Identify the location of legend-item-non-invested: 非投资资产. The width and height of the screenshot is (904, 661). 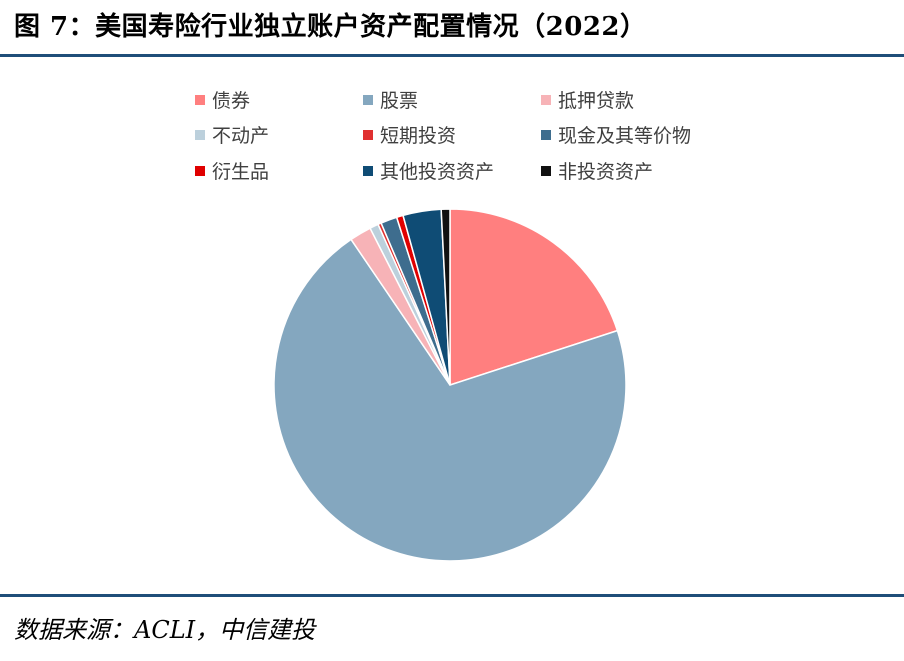
(597, 170).